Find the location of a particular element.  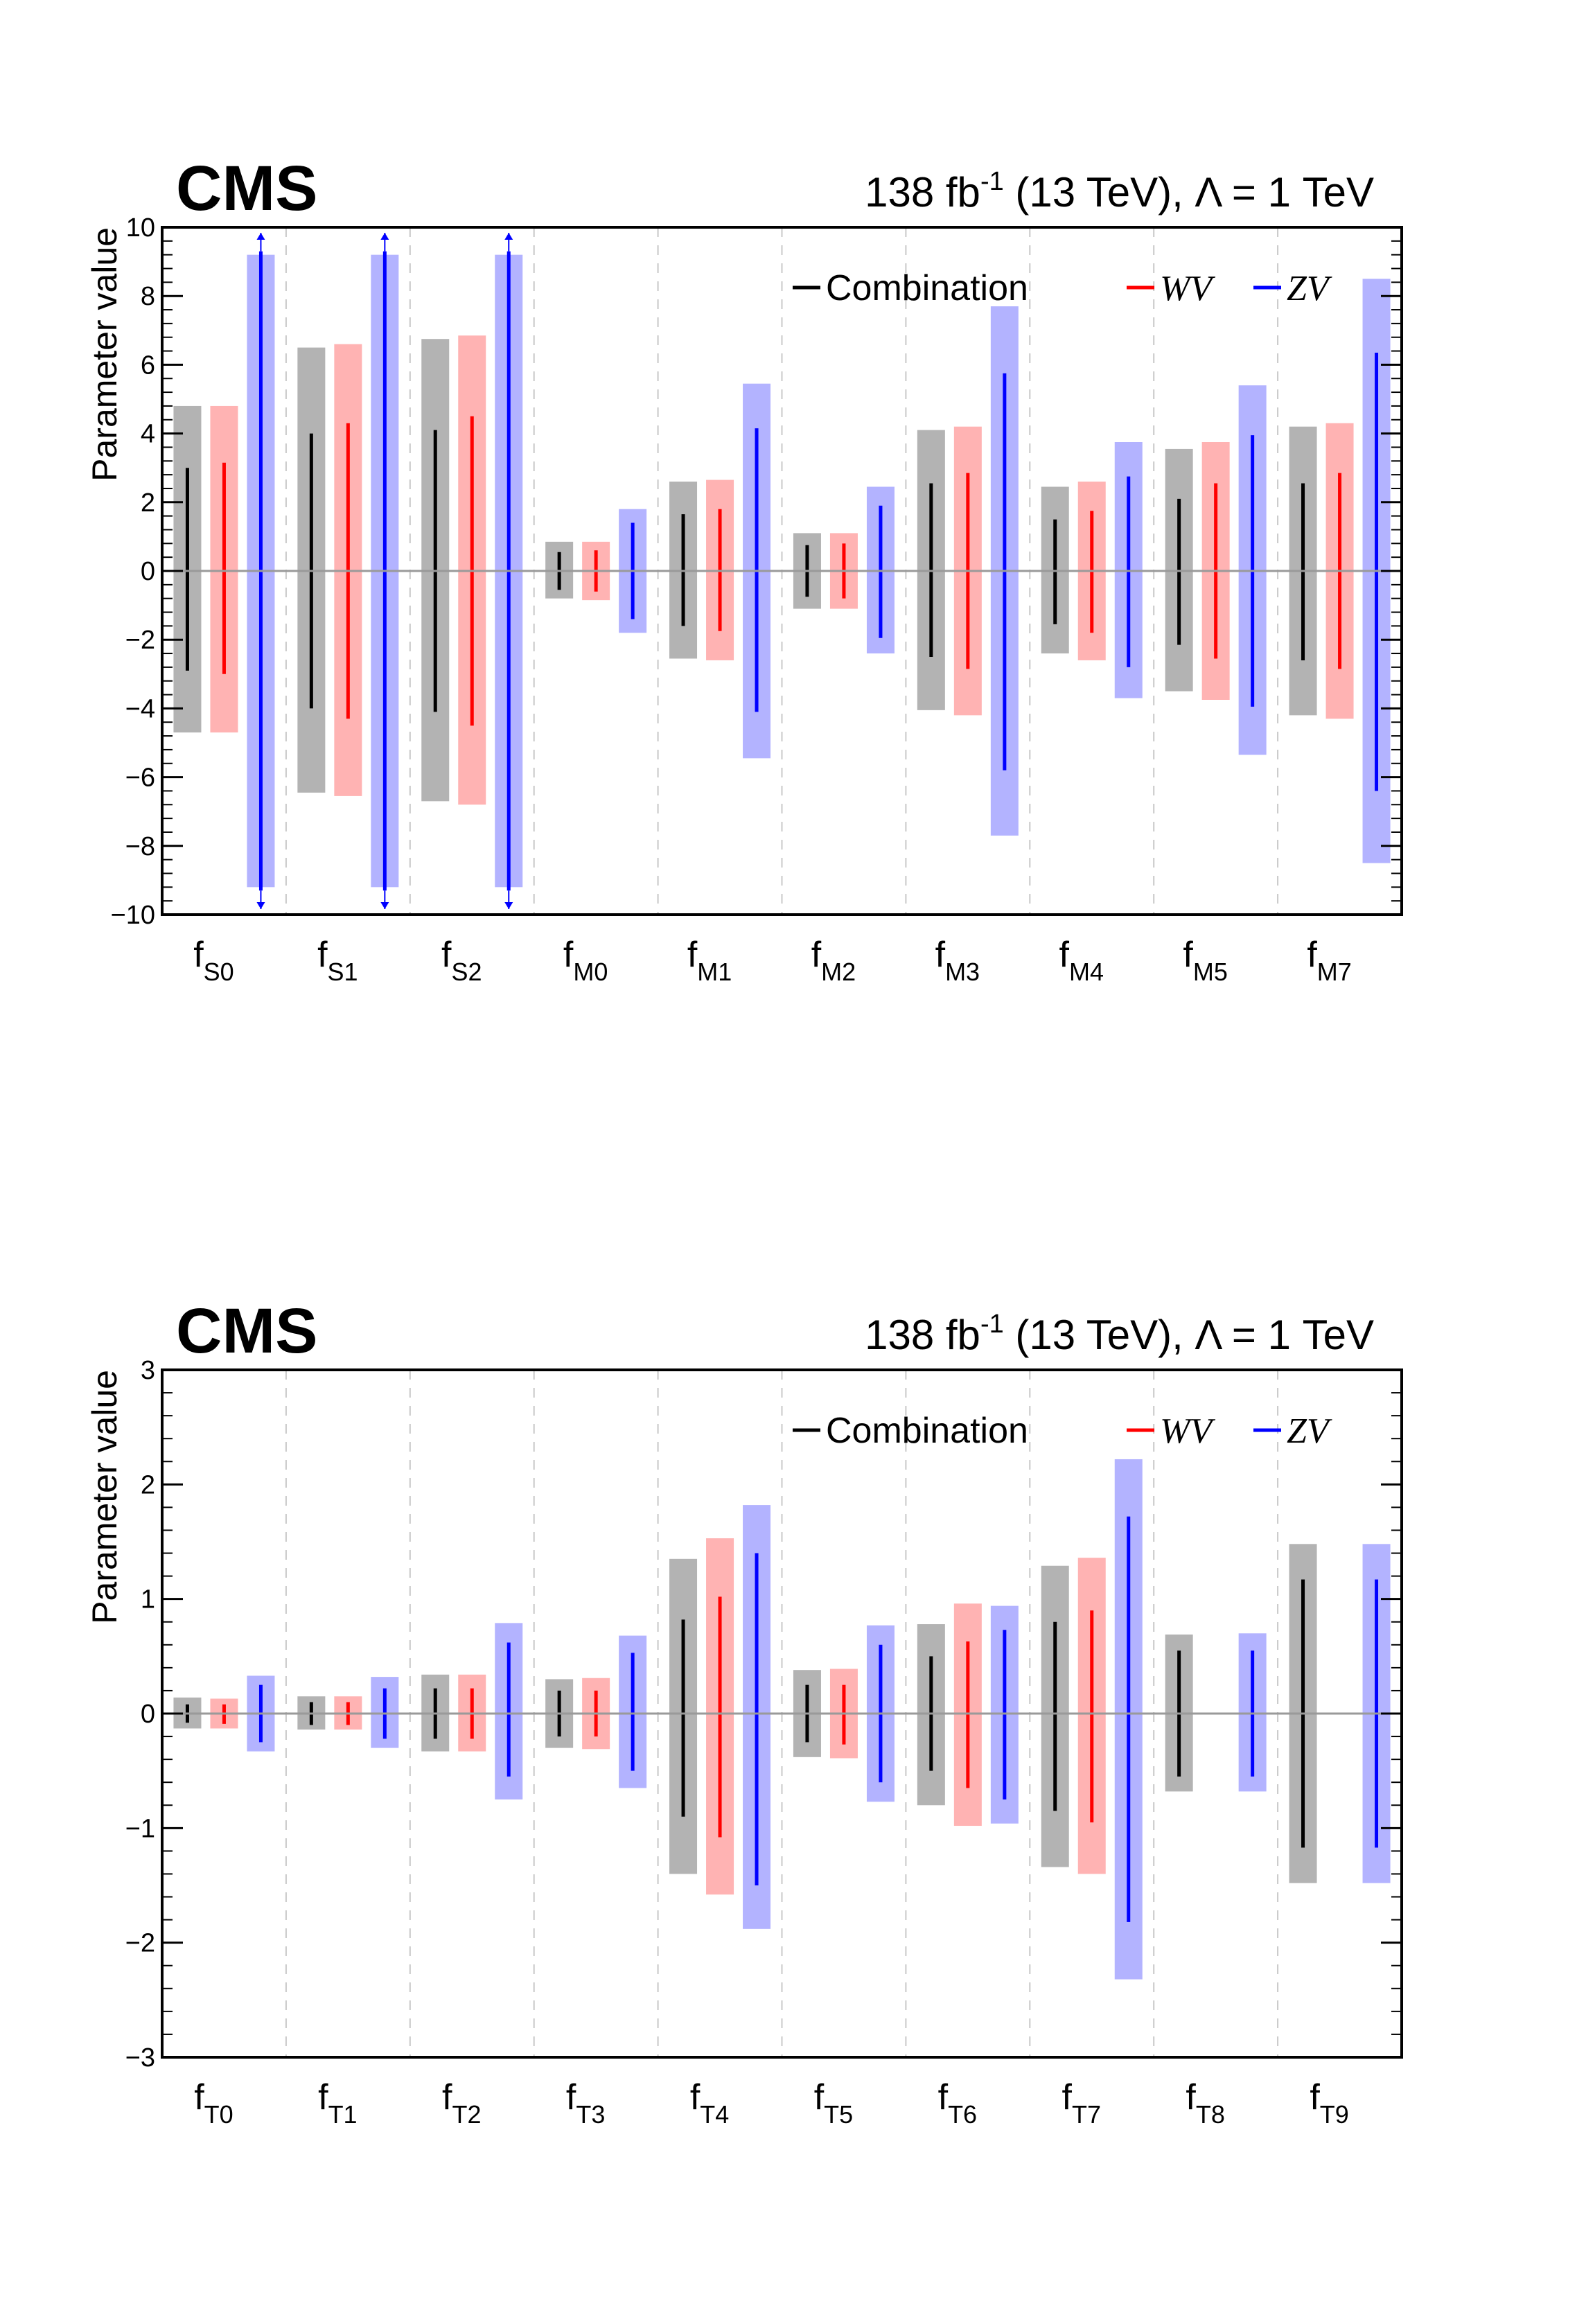

x-category-subscript: S1 is located at coordinates (343, 972).